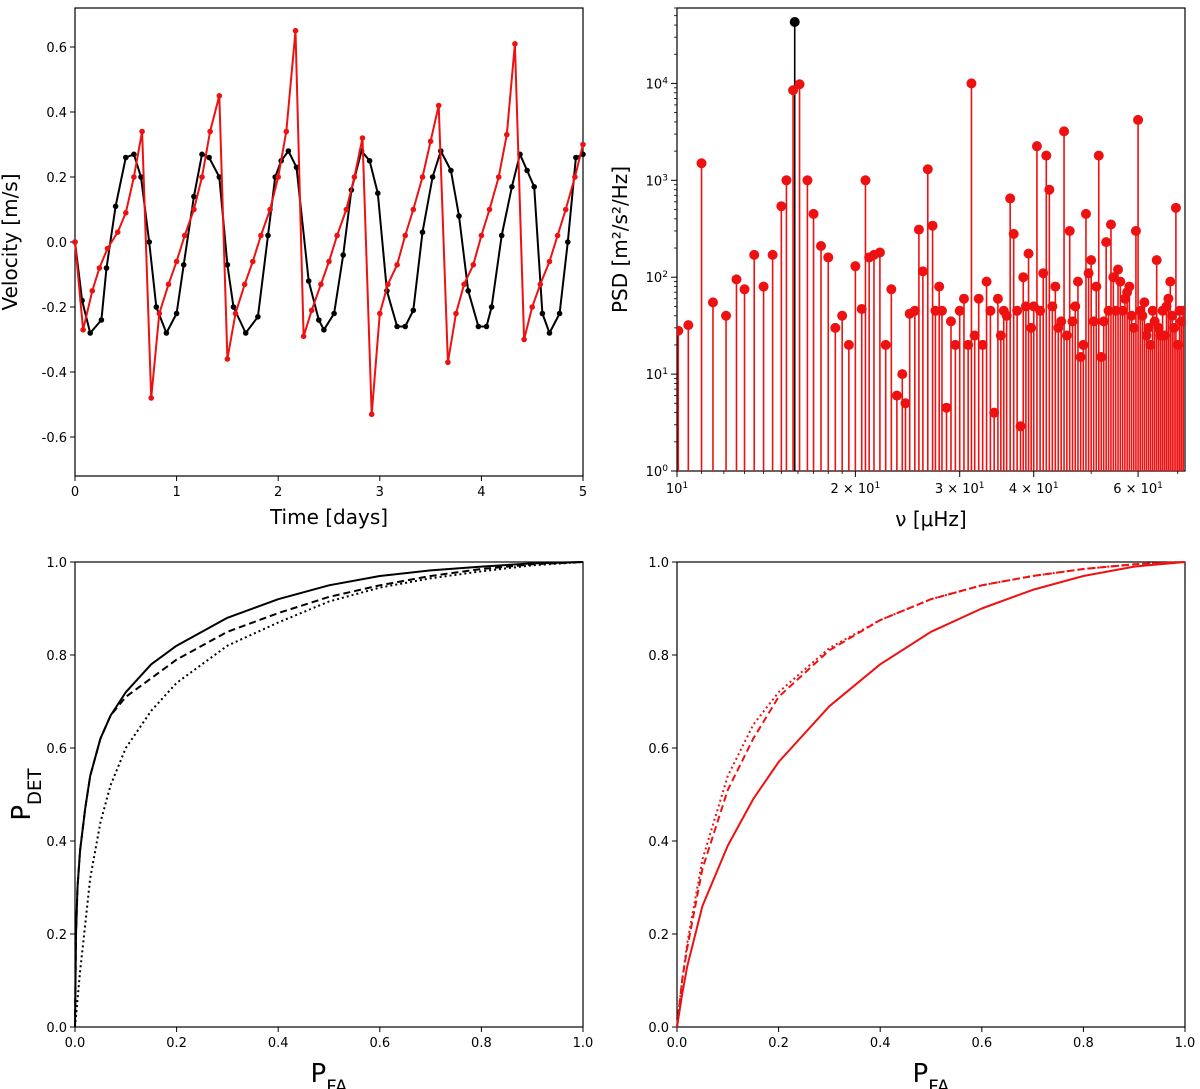 This screenshot has width=1200, height=1089. I want to click on x-tick-label: 1.0, so click(583, 1043).